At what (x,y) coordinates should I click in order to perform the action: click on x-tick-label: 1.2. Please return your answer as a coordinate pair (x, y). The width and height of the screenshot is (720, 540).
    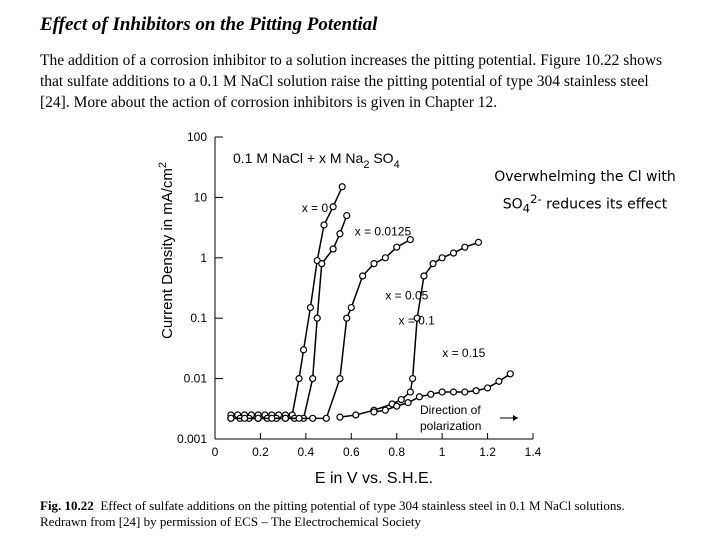
    Looking at the image, I should click on (487, 452).